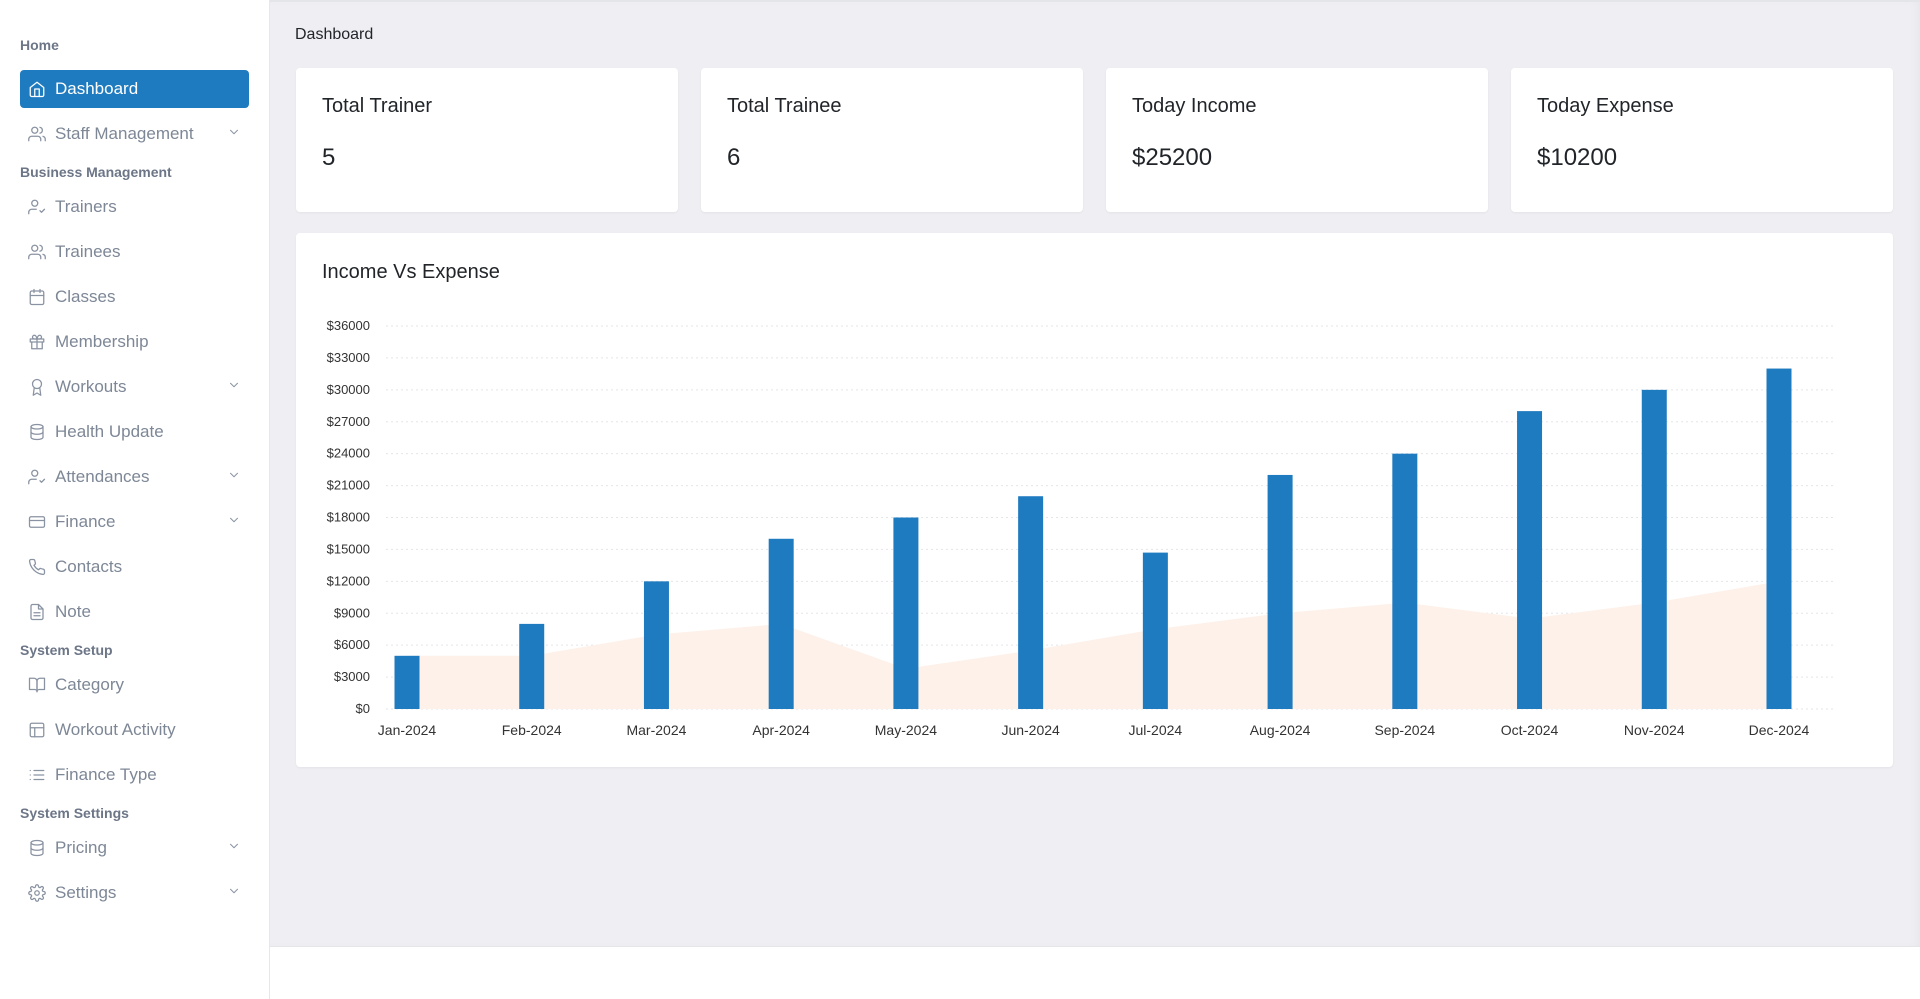 Image resolution: width=1920 pixels, height=999 pixels. What do you see at coordinates (81, 847) in the screenshot?
I see `sidebar-item-label: Pricing` at bounding box center [81, 847].